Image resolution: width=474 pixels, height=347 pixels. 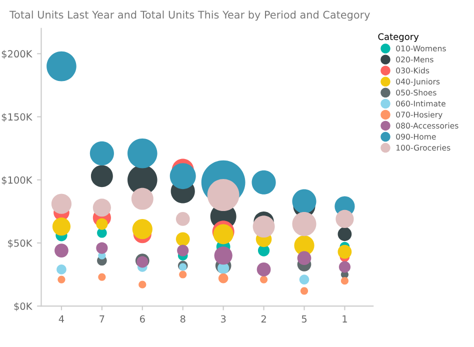 What do you see at coordinates (263, 318) in the screenshot?
I see `x-tick-label: 2` at bounding box center [263, 318].